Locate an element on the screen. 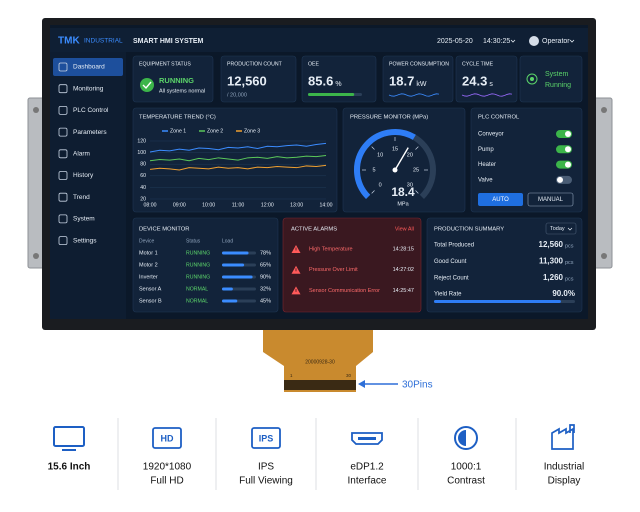 Image resolution: width=640 pixels, height=512 pixels. gauge-value-label: 18.4 is located at coordinates (403, 192).